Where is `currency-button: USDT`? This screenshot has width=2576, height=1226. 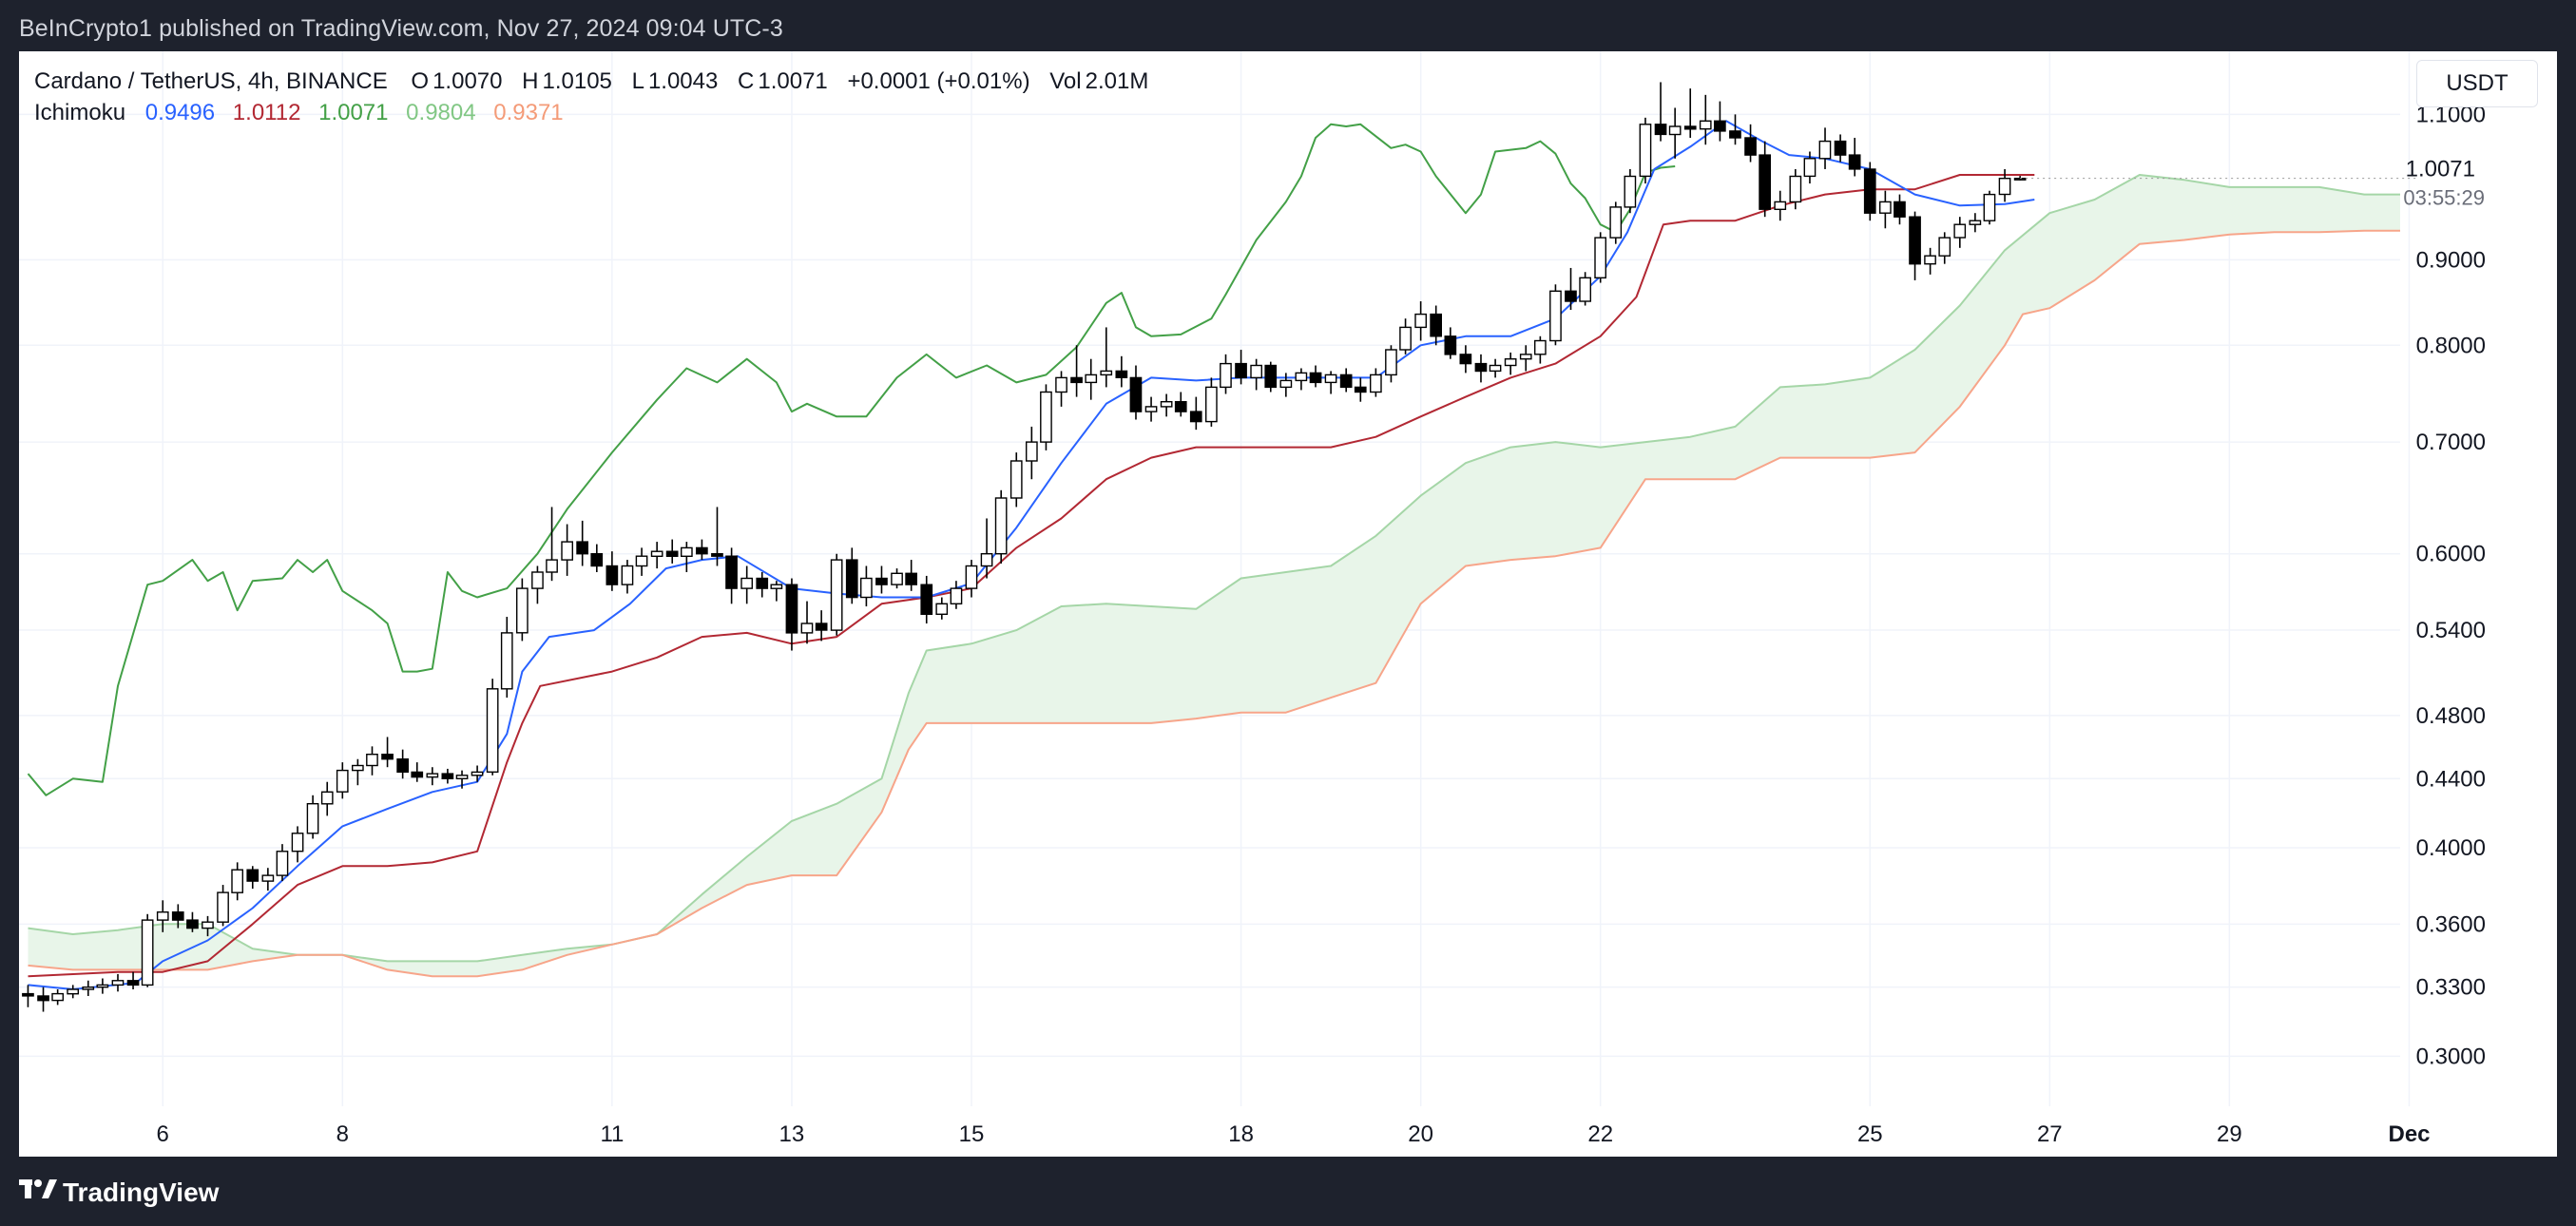 currency-button: USDT is located at coordinates (2477, 84).